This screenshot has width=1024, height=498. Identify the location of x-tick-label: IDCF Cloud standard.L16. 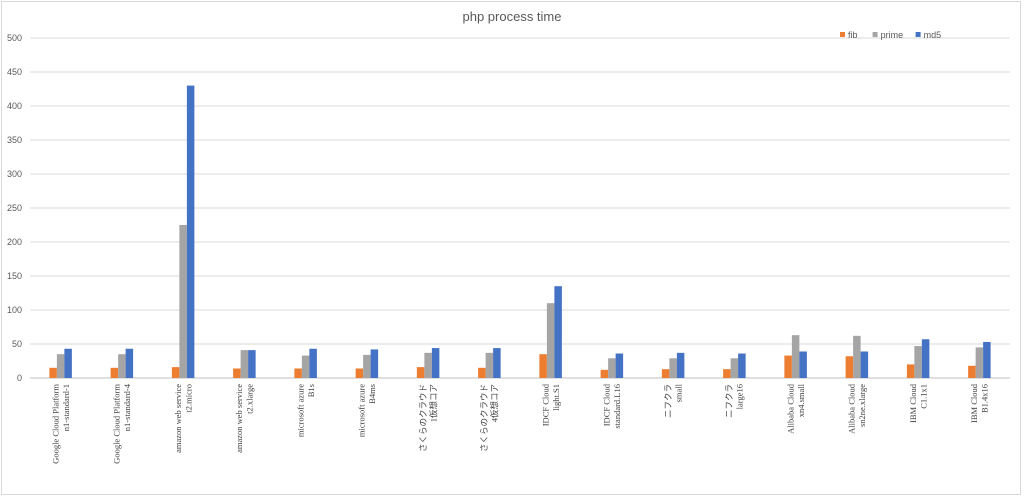
(612, 405).